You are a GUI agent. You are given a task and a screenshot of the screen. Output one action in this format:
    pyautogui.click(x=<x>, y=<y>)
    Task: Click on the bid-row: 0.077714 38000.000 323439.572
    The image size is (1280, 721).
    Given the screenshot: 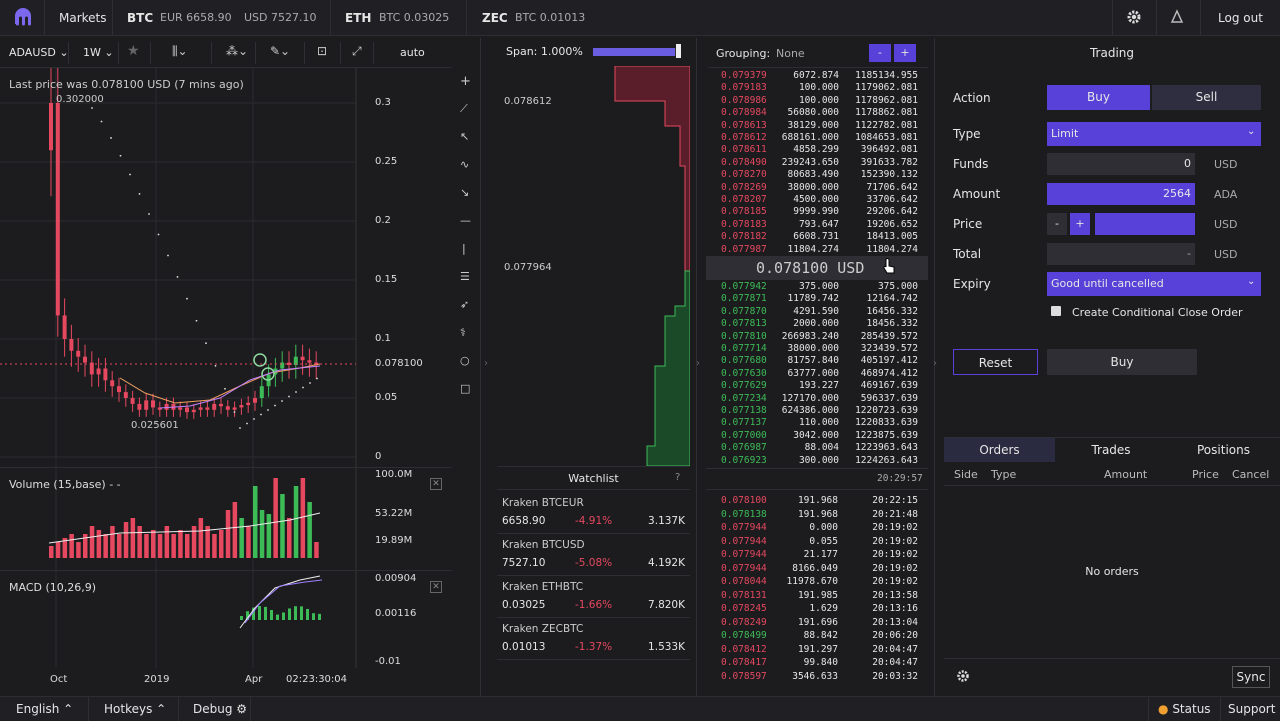 What is the action you would take?
    pyautogui.click(x=817, y=349)
    